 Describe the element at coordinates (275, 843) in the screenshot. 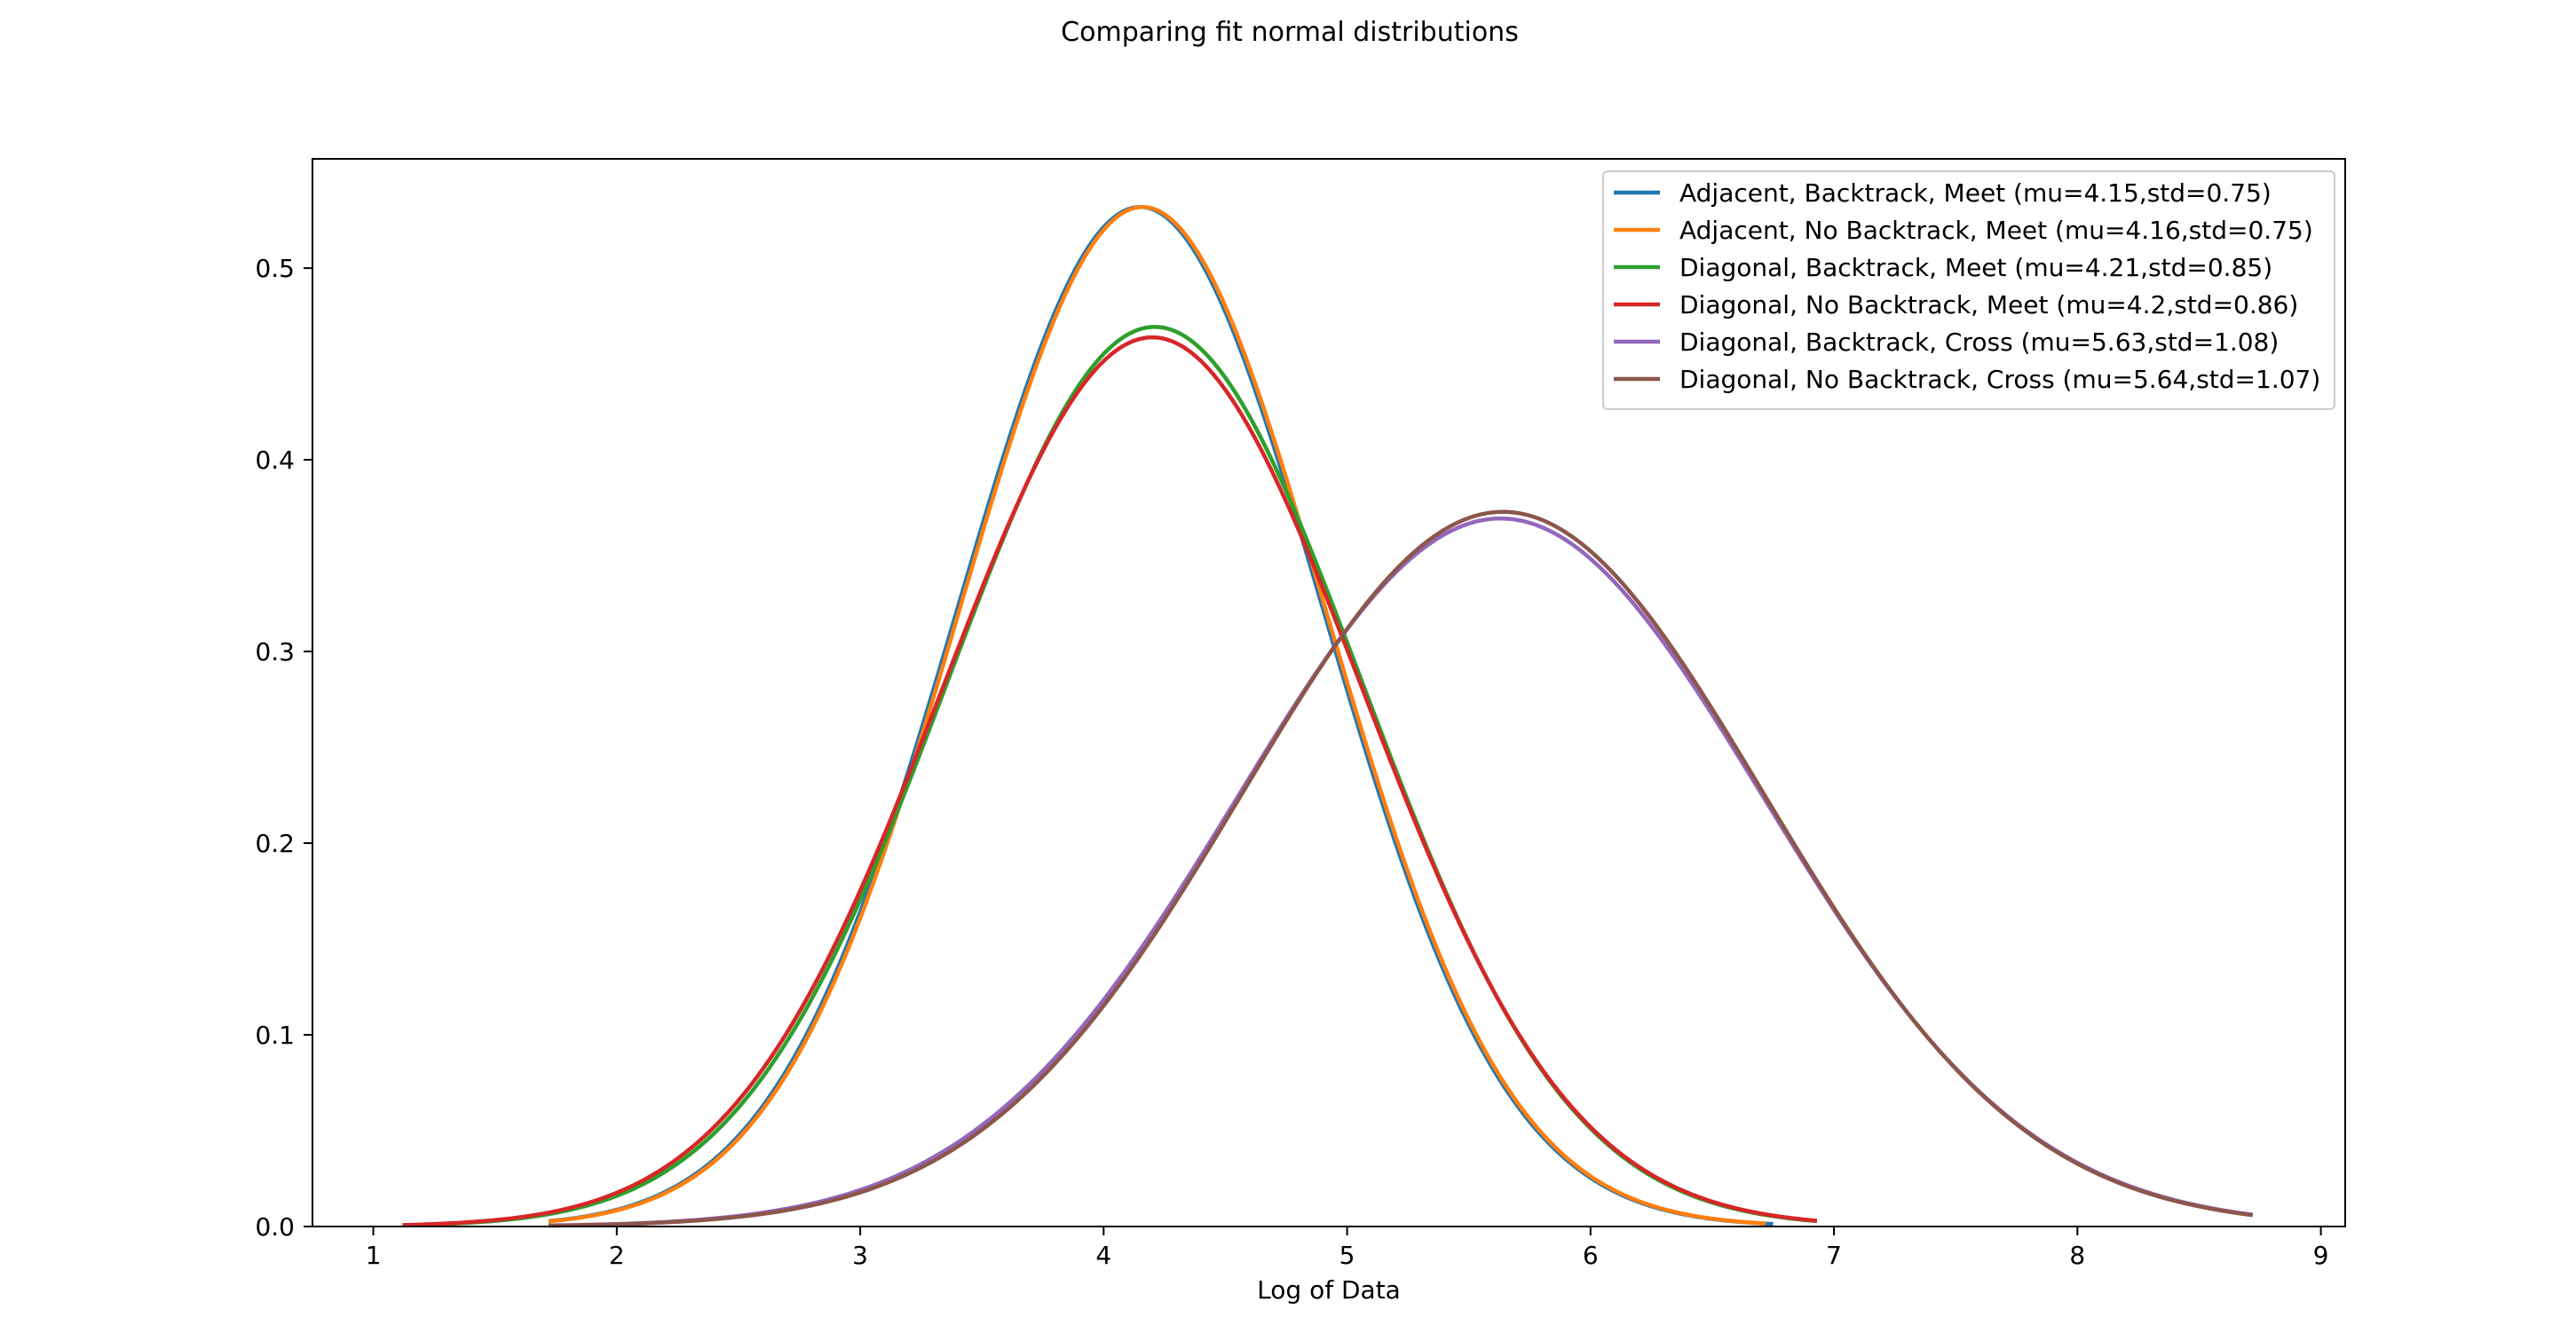

I see `y-tick-label: 0.2` at that location.